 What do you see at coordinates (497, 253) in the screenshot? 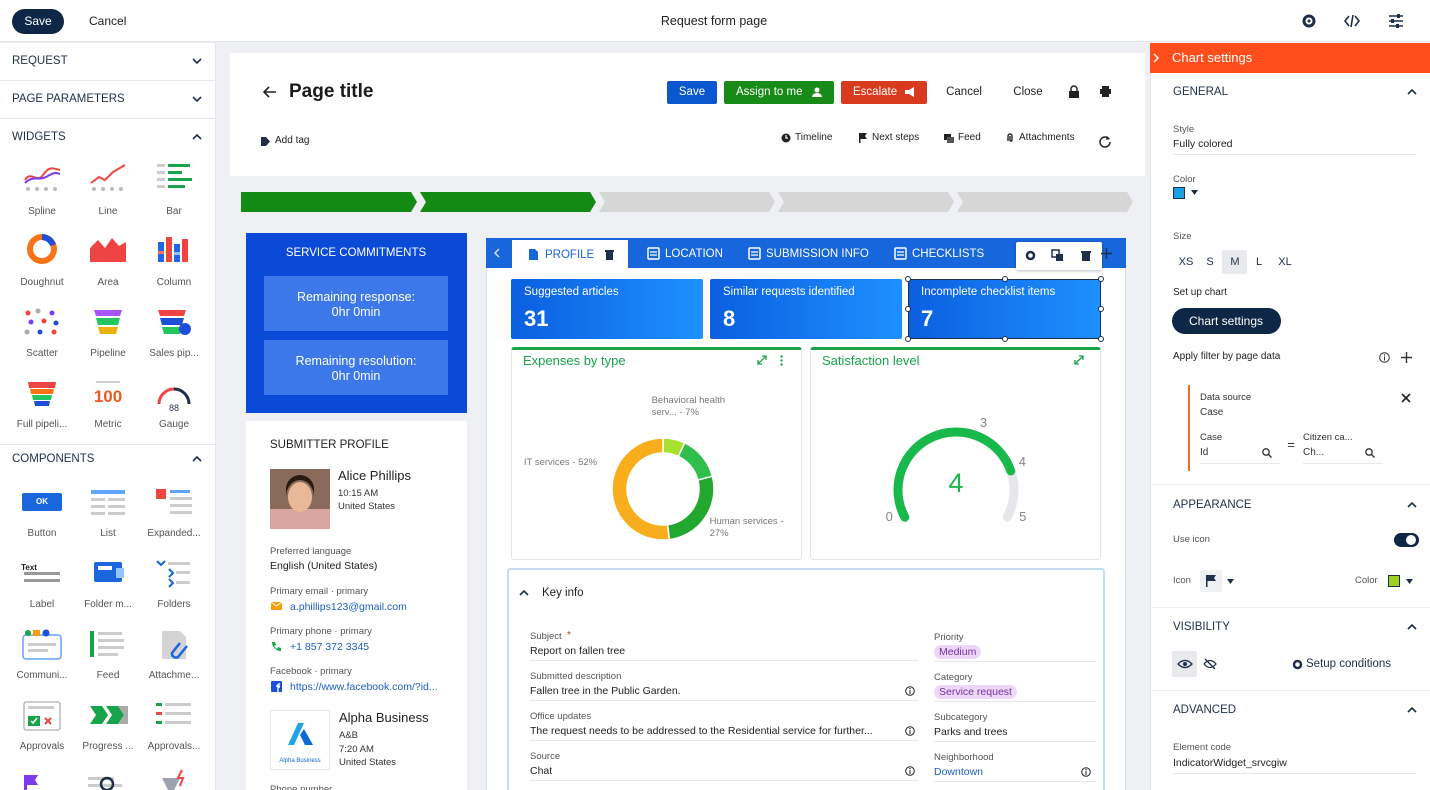
I see `tab-scroll` at bounding box center [497, 253].